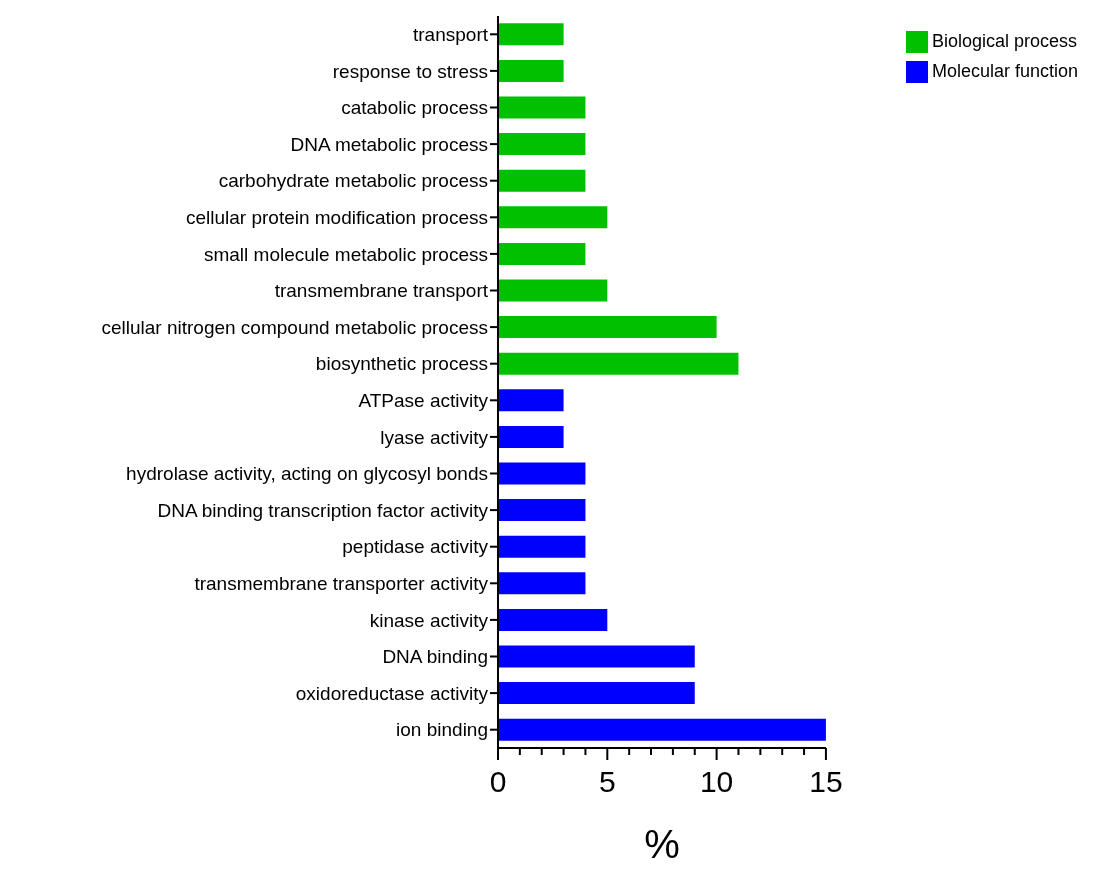 The image size is (1096, 874). I want to click on y-tick-label: transmembrane transporter activity, so click(341, 584).